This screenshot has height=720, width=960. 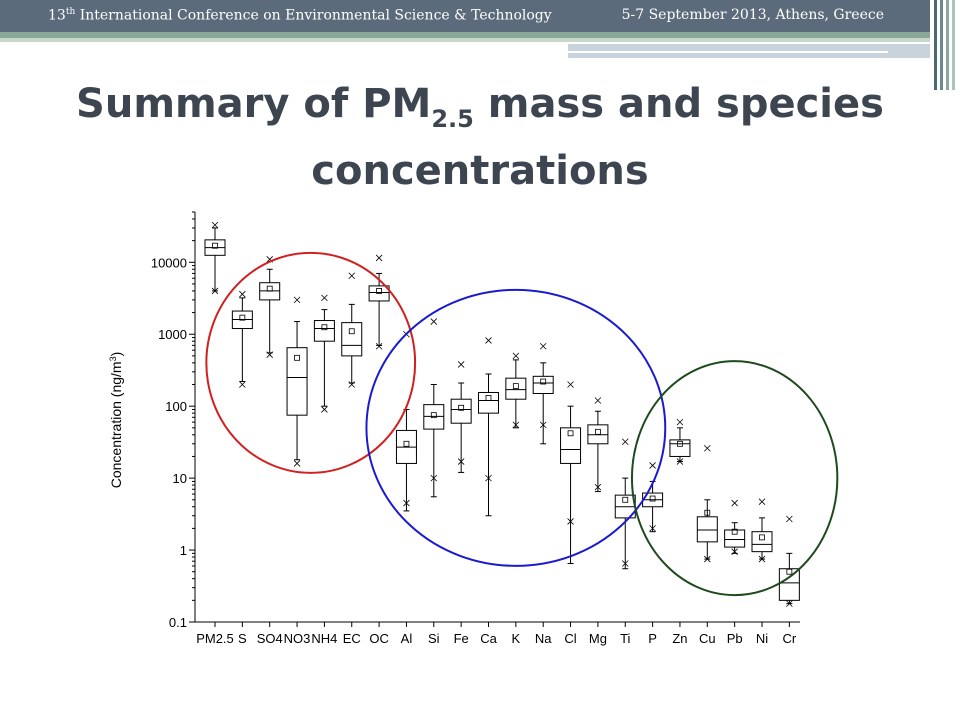 What do you see at coordinates (434, 638) in the screenshot?
I see `x-tick-label: Si` at bounding box center [434, 638].